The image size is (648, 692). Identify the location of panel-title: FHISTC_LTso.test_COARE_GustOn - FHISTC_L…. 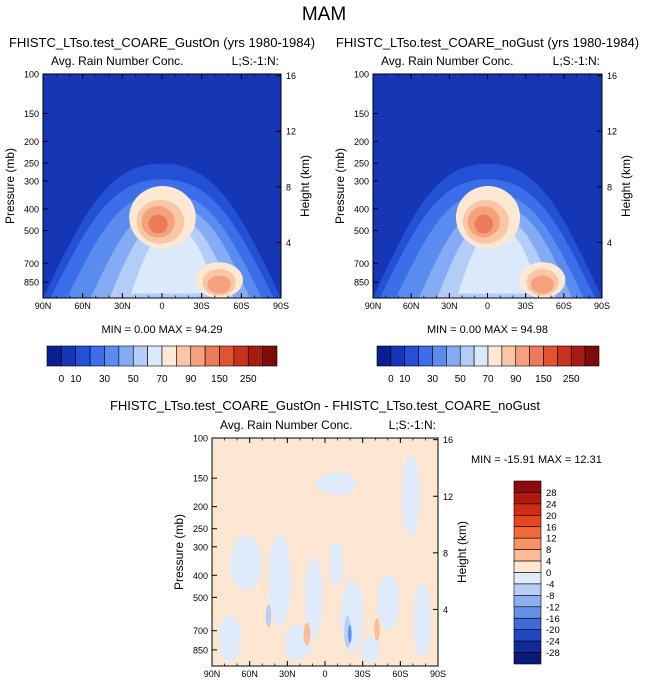
(325, 405).